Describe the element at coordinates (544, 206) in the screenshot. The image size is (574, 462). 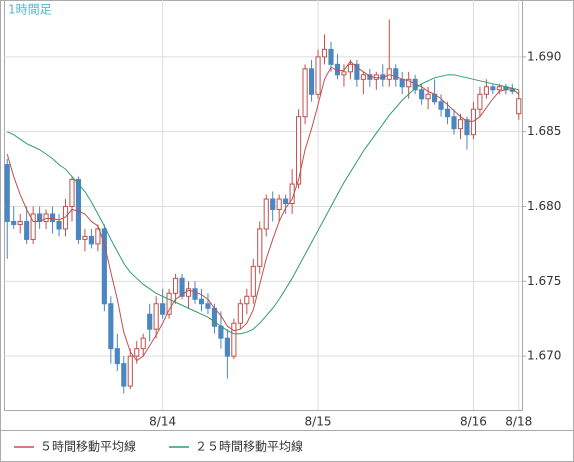
I see `y-tick-label: 1.680` at that location.